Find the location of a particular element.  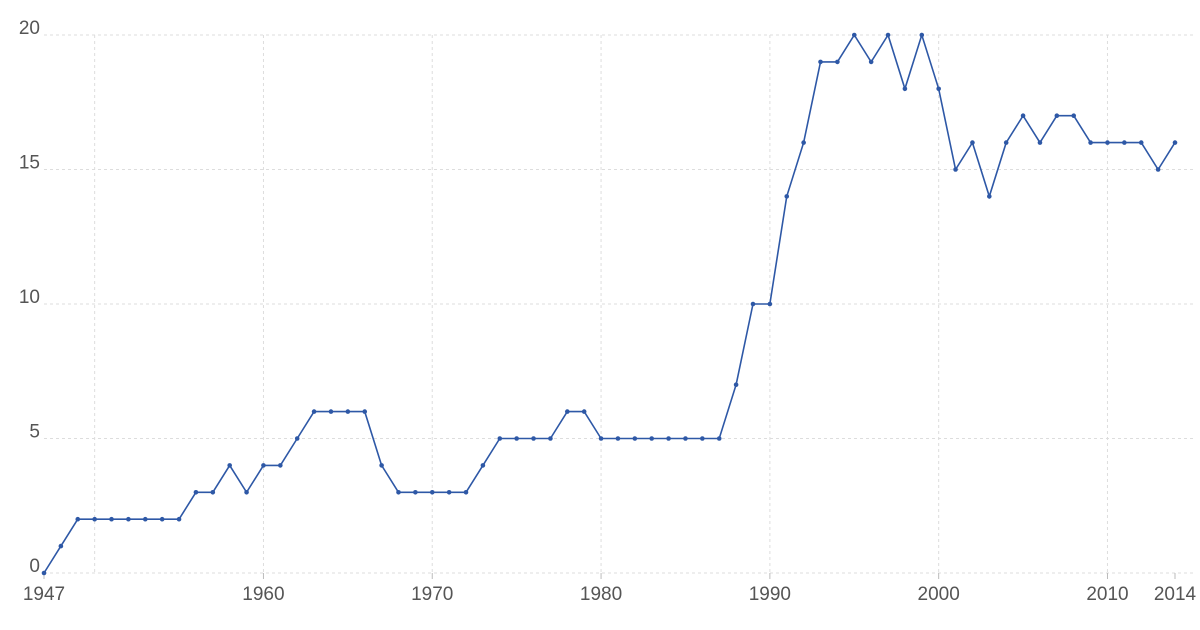

x-tick-label: 1980 is located at coordinates (601, 594).